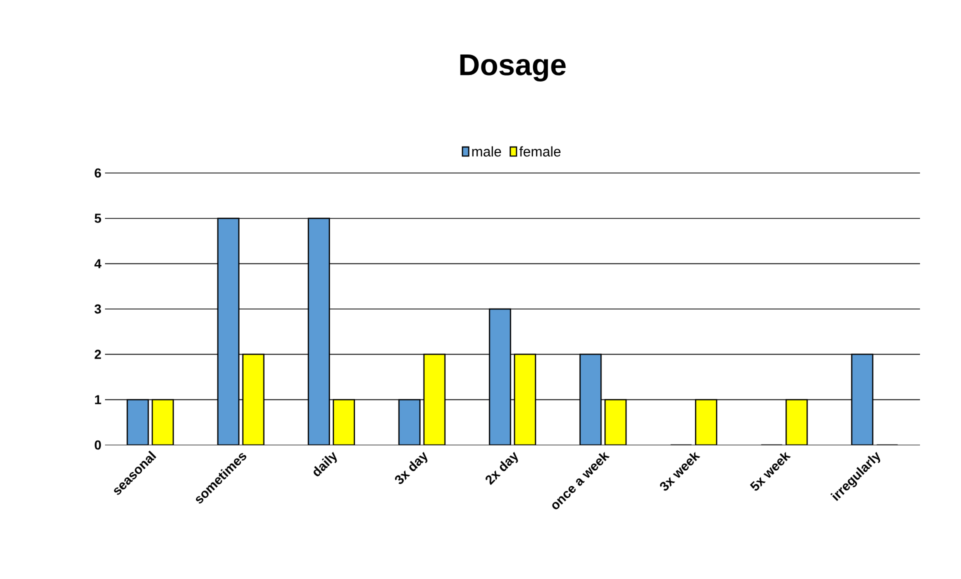  I want to click on legend-label: female, so click(540, 151).